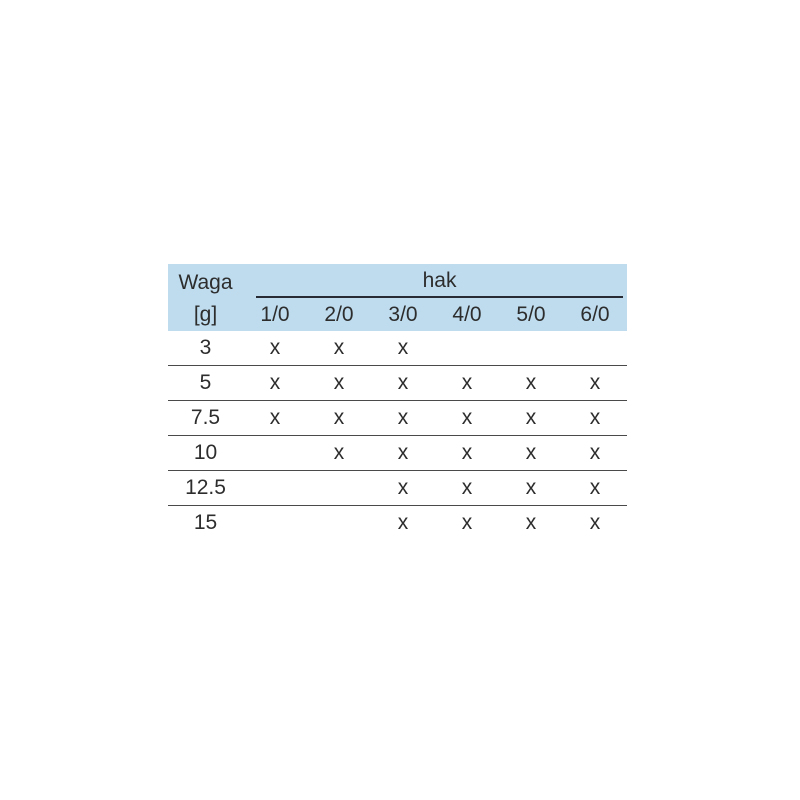 The height and width of the screenshot is (800, 800). What do you see at coordinates (403, 314) in the screenshot?
I see `hook-size-column-header: 3/0` at bounding box center [403, 314].